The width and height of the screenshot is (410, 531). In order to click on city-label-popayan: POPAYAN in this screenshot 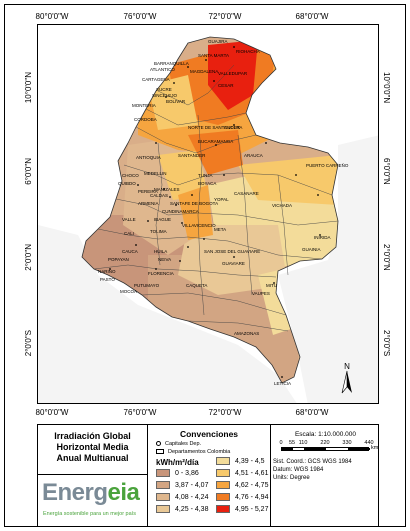, I will do `click(118, 259)`.